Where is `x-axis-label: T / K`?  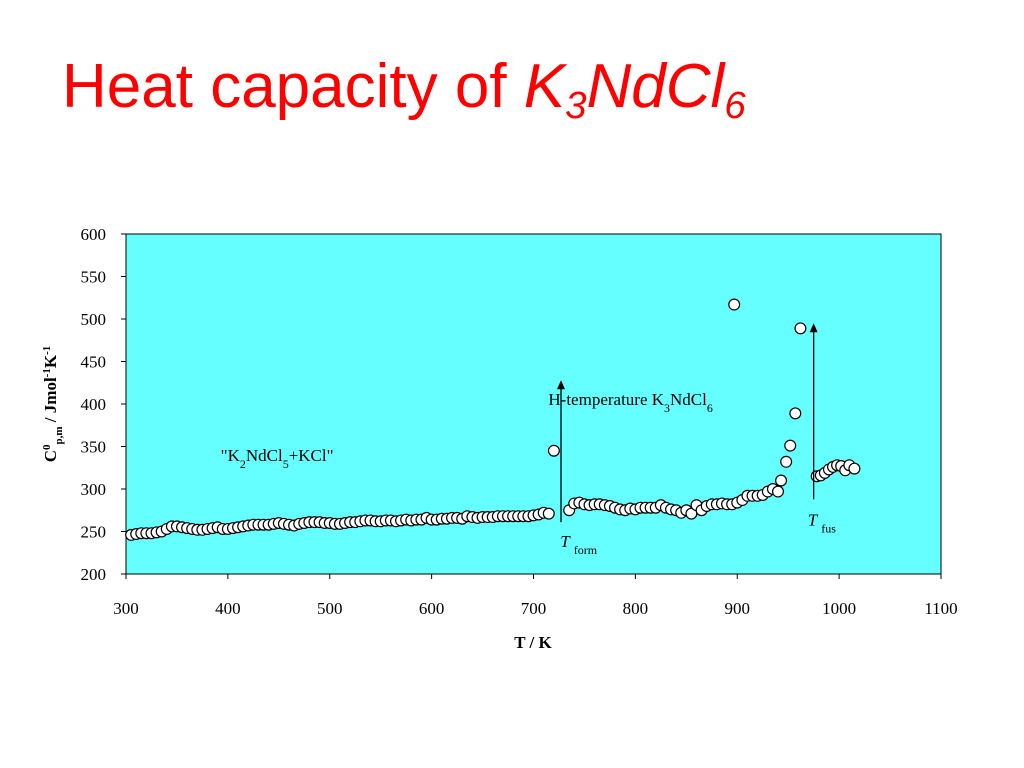
x-axis-label: T / K is located at coordinates (533, 642).